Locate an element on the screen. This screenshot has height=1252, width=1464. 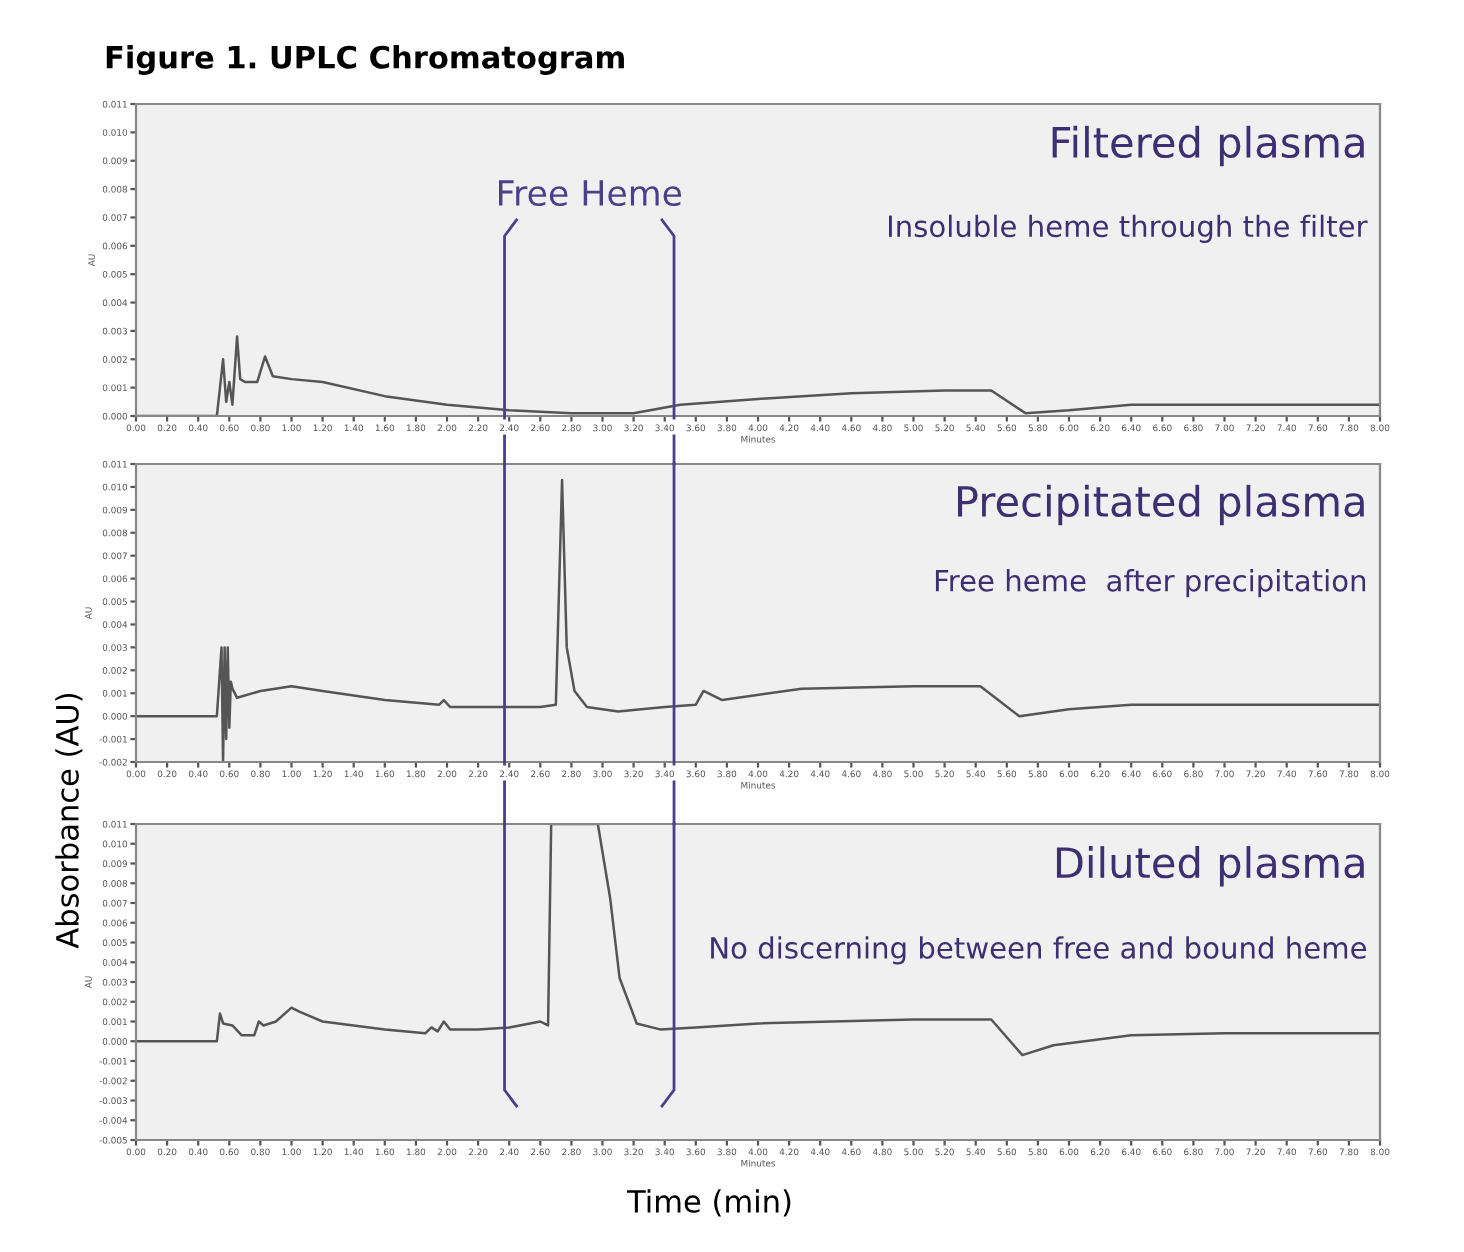
ref-line-label: Free Heme is located at coordinates (590, 193).